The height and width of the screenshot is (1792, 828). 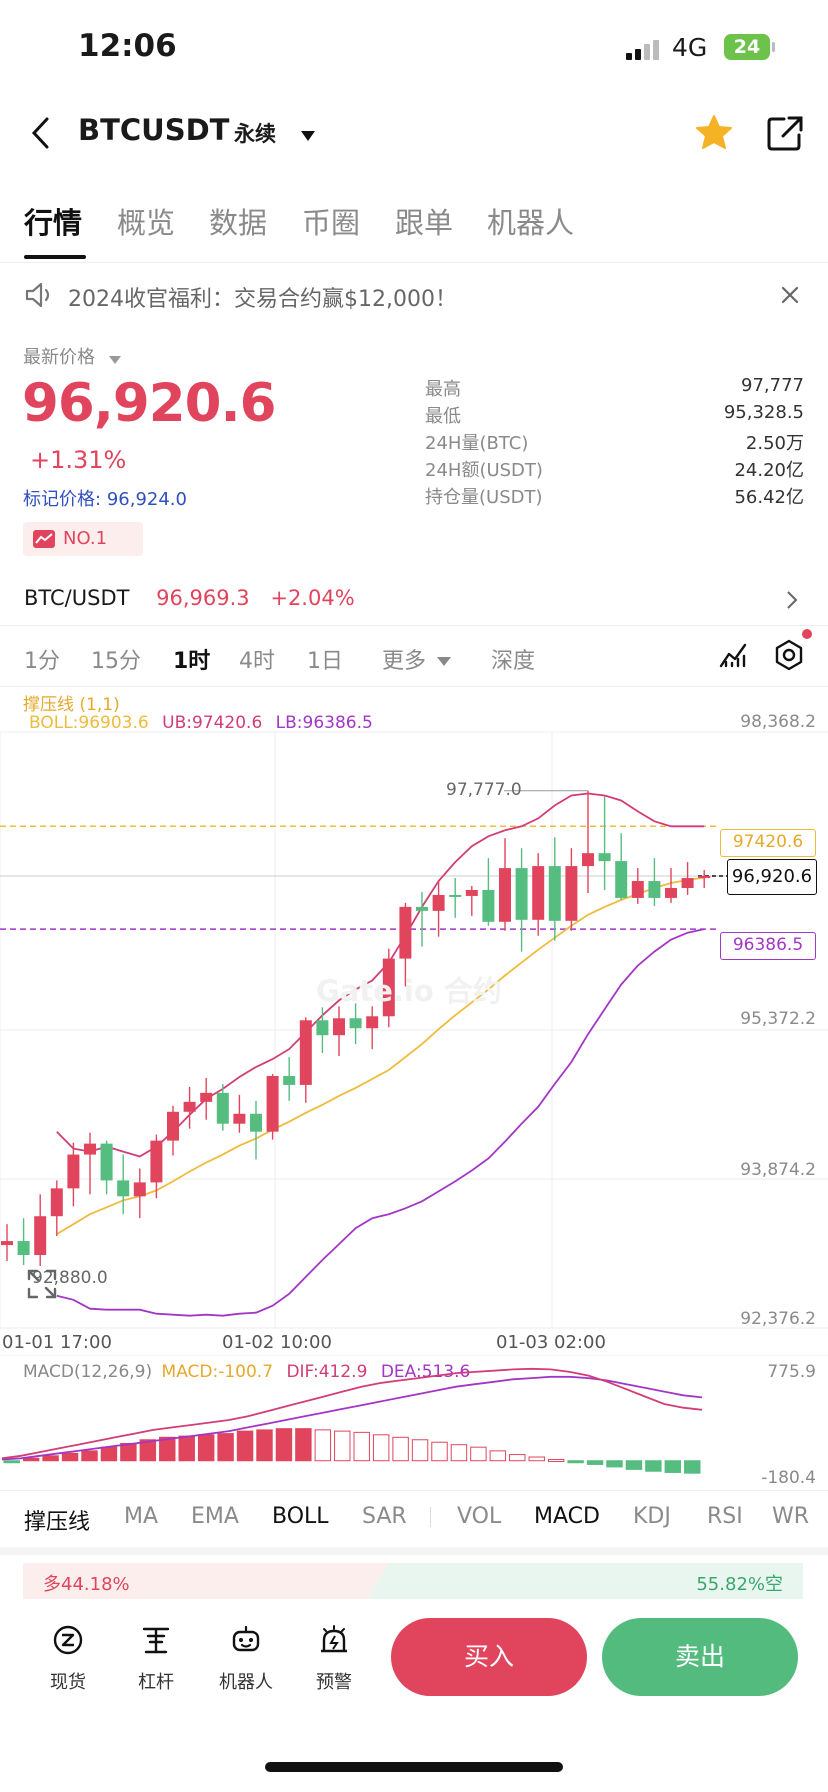 What do you see at coordinates (68, 1682) in the screenshot?
I see `nav-label: 现货` at bounding box center [68, 1682].